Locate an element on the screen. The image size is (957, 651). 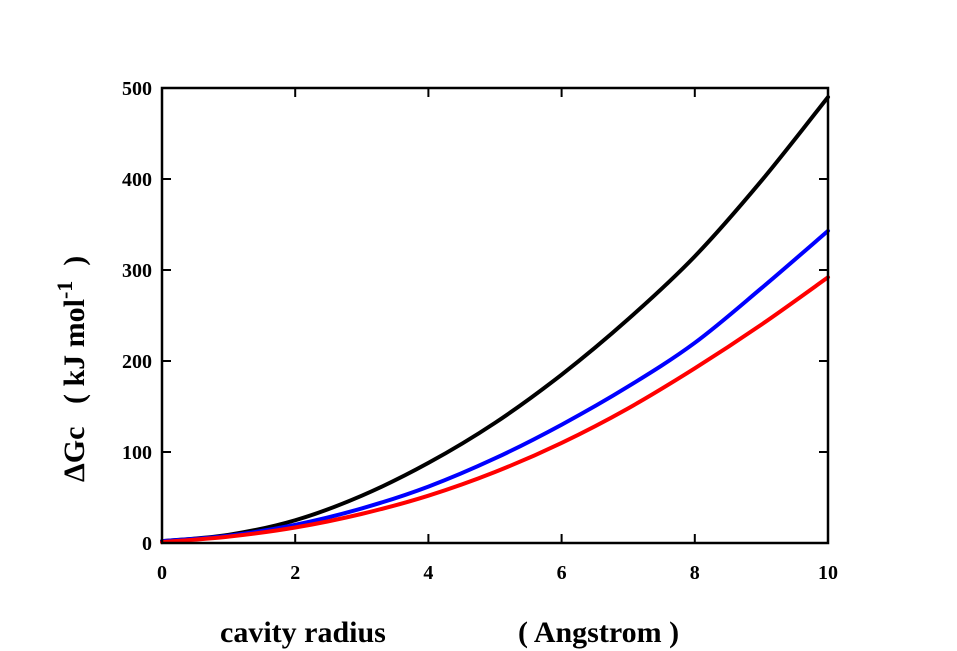
y-tick-label: 300 is located at coordinates (137, 271).